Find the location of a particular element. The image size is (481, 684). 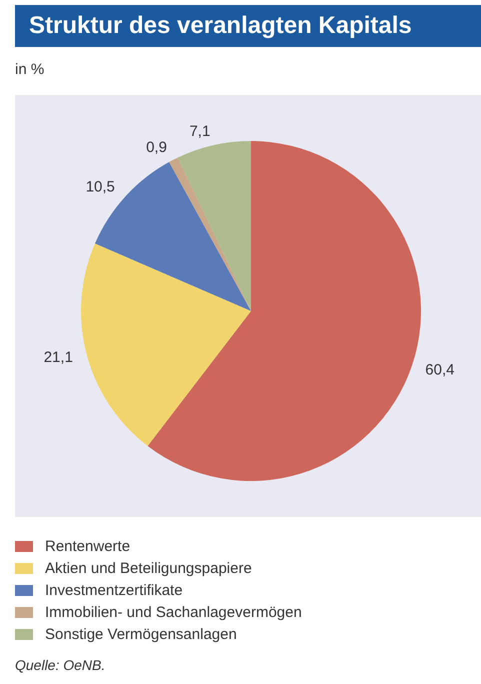

data-label: 7,1 is located at coordinates (199, 131).